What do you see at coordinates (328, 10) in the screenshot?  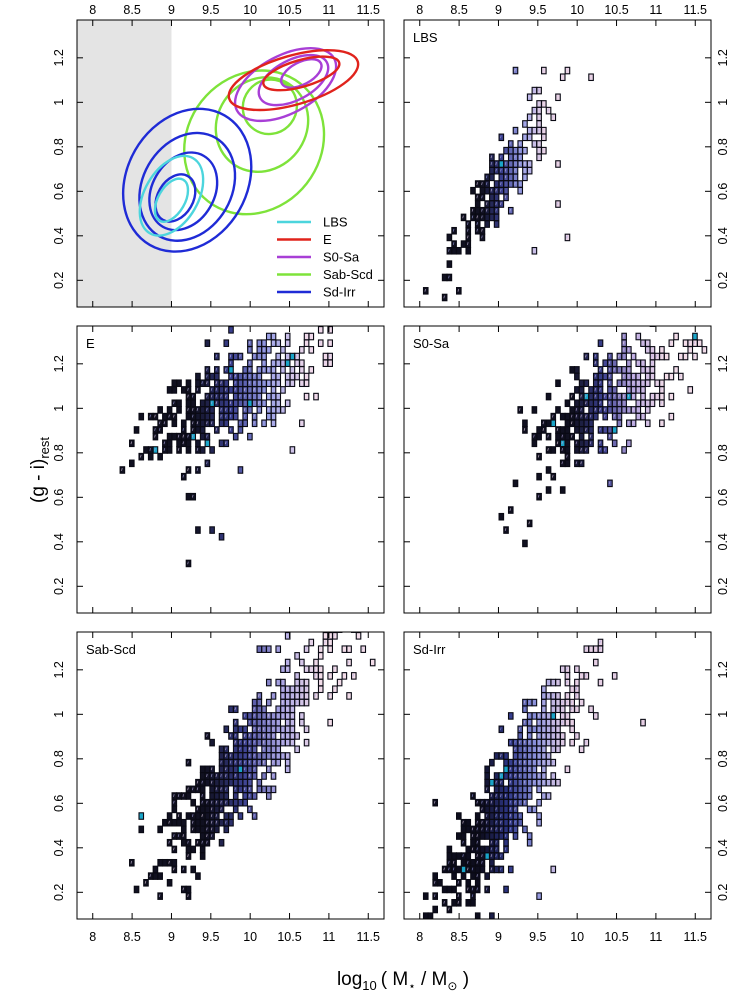 I see `x-tick-label: 11` at bounding box center [328, 10].